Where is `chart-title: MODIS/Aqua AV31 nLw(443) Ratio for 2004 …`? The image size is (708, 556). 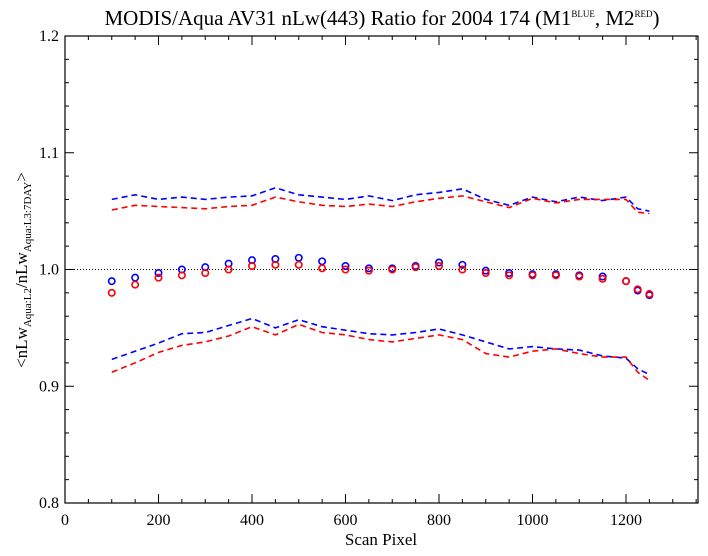
chart-title: MODIS/Aqua AV31 nLw(443) Ratio for 2004 … is located at coordinates (381, 18).